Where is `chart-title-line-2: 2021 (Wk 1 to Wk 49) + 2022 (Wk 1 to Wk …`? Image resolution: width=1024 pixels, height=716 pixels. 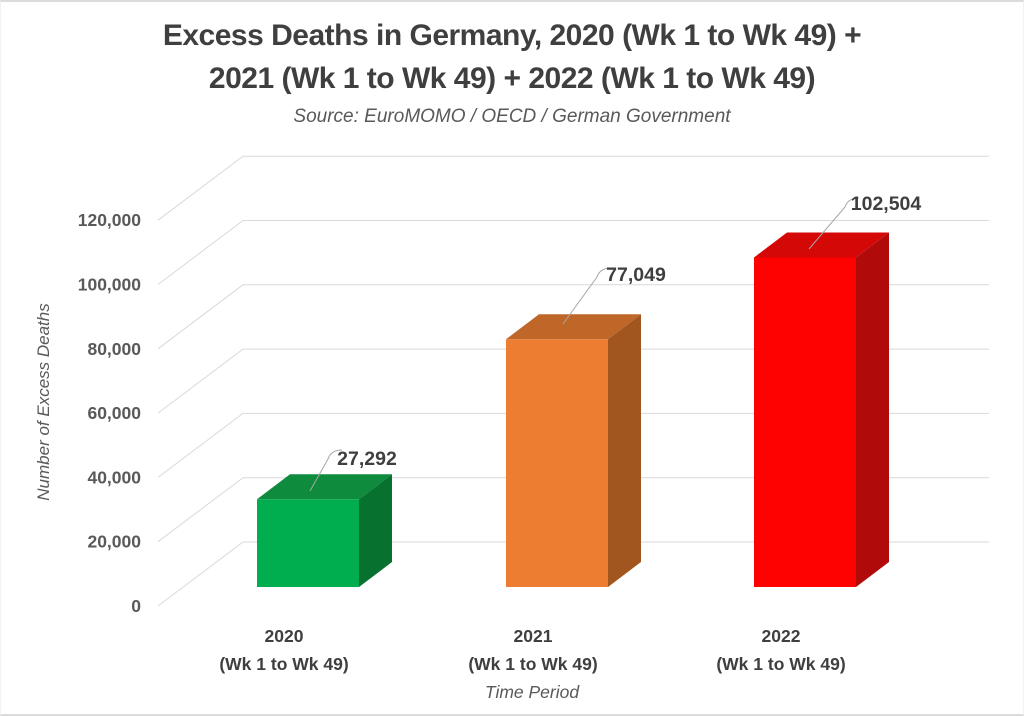 chart-title-line-2: 2021 (Wk 1 to Wk 49) + 2022 (Wk 1 to Wk … is located at coordinates (512, 78).